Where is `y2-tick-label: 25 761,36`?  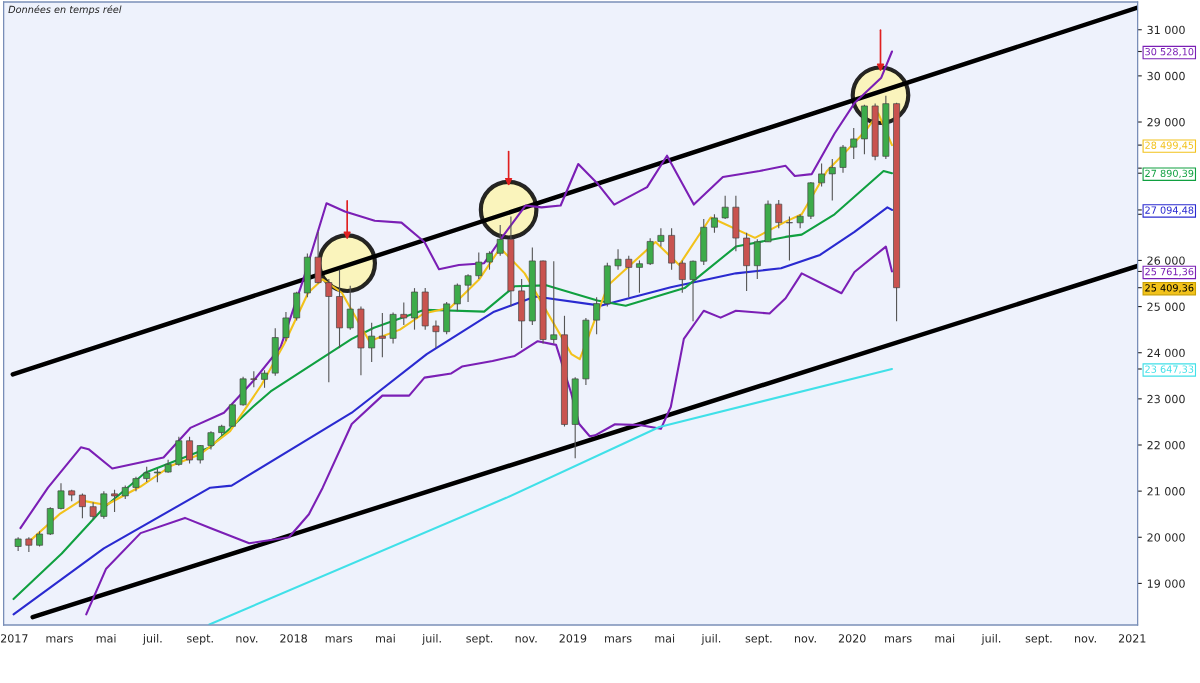 y2-tick-label: 25 761,36 is located at coordinates (1169, 272).